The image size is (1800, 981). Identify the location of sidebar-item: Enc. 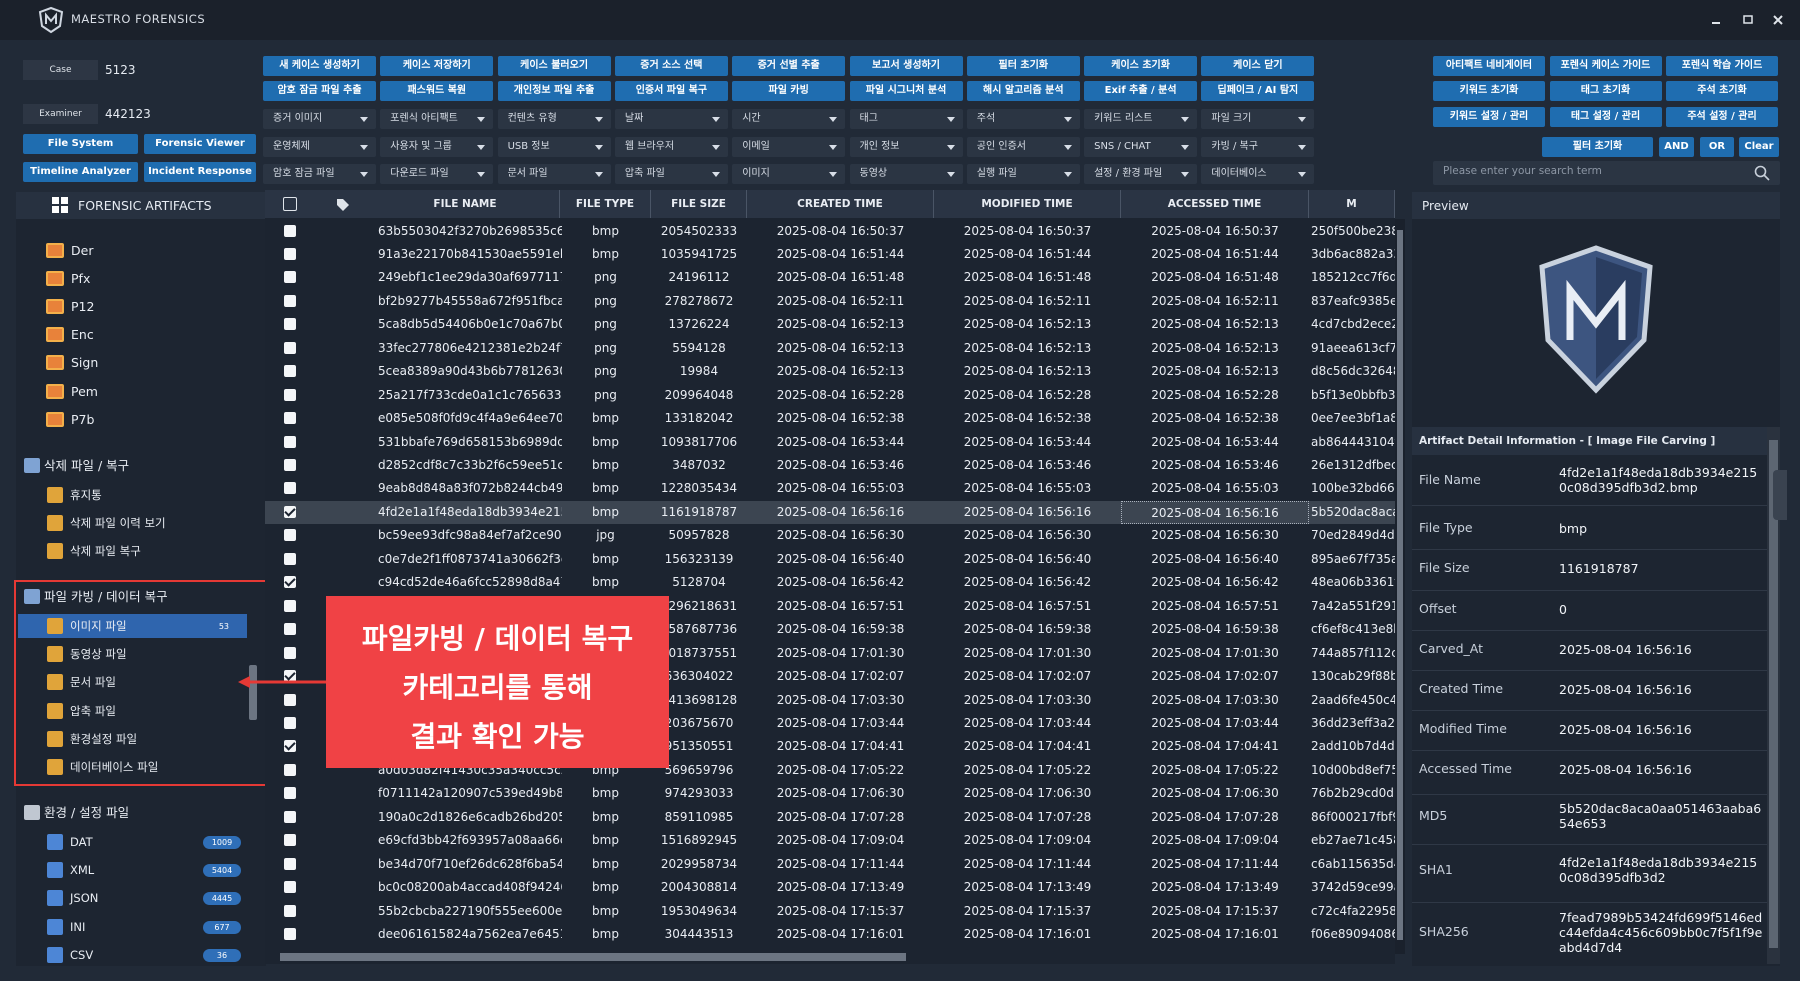
(82, 335).